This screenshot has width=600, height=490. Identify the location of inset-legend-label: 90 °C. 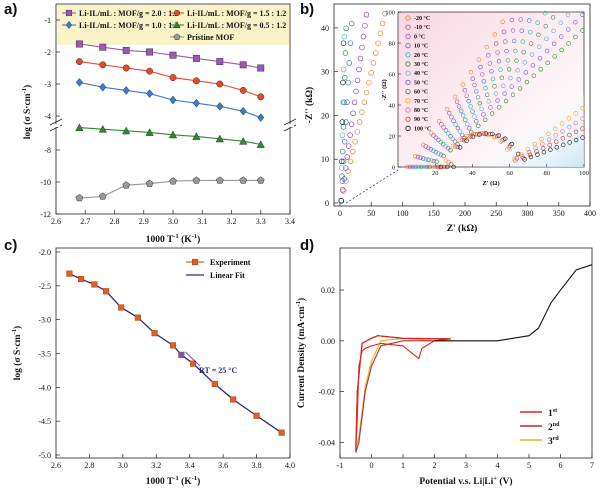
(421, 119).